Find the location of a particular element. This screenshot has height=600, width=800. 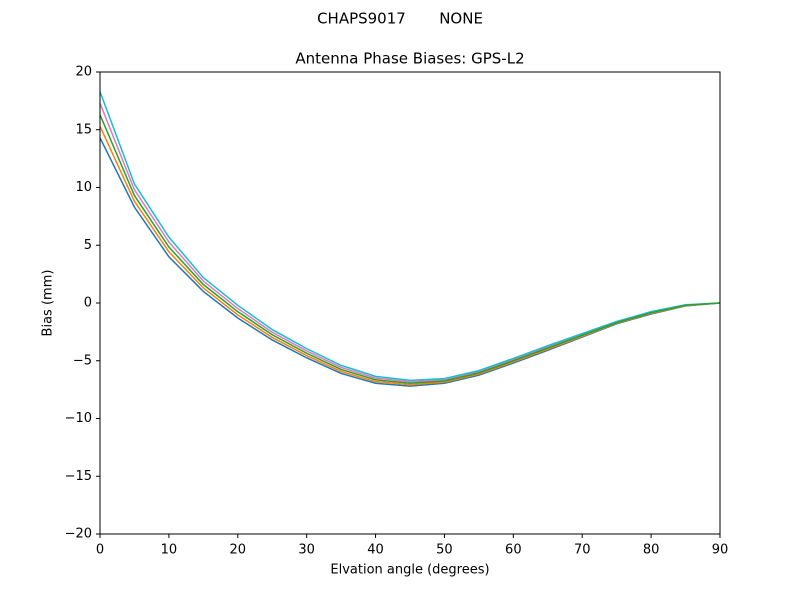

y-tick-label: −20 is located at coordinates (78, 534).